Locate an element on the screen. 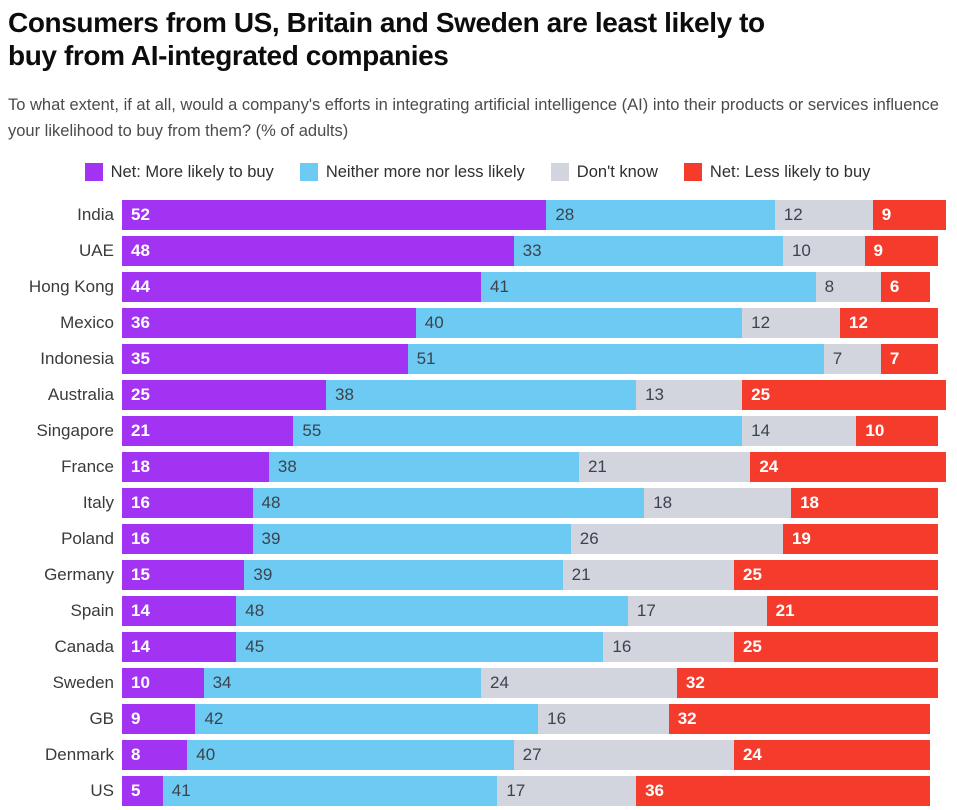  bar-segment-neither: 51 is located at coordinates (615, 359).